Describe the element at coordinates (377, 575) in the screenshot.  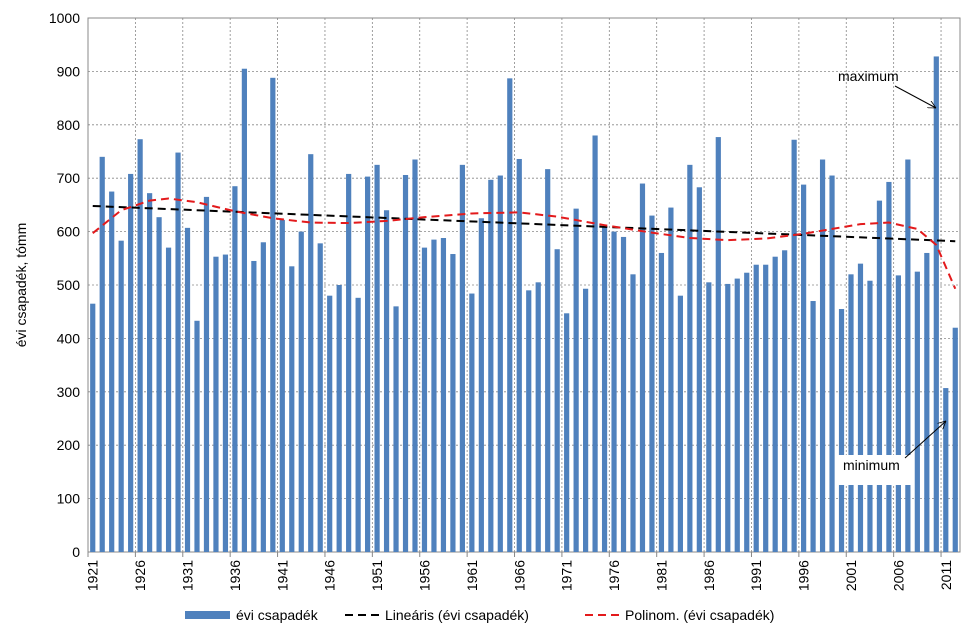
I see `x-tick-label: 1951` at that location.